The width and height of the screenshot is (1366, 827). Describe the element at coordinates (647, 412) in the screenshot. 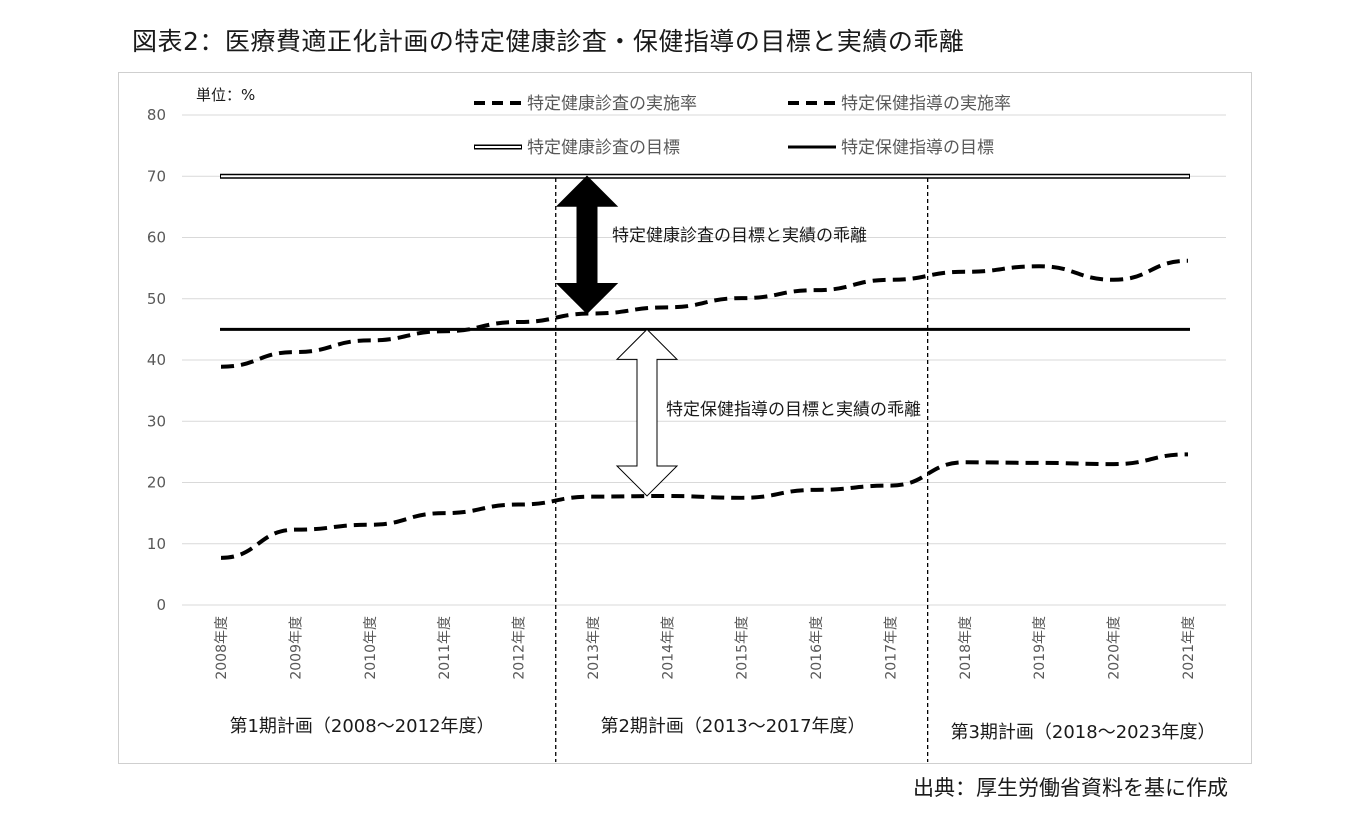

I see `gap-arrow-guidance` at that location.